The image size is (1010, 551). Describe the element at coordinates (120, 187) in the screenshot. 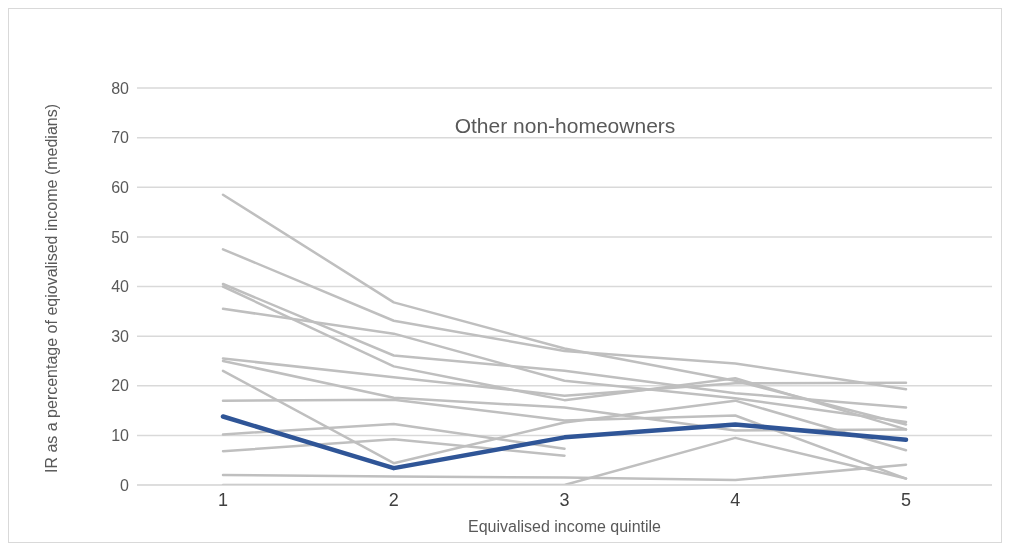

I see `y-tick-label: 60` at that location.